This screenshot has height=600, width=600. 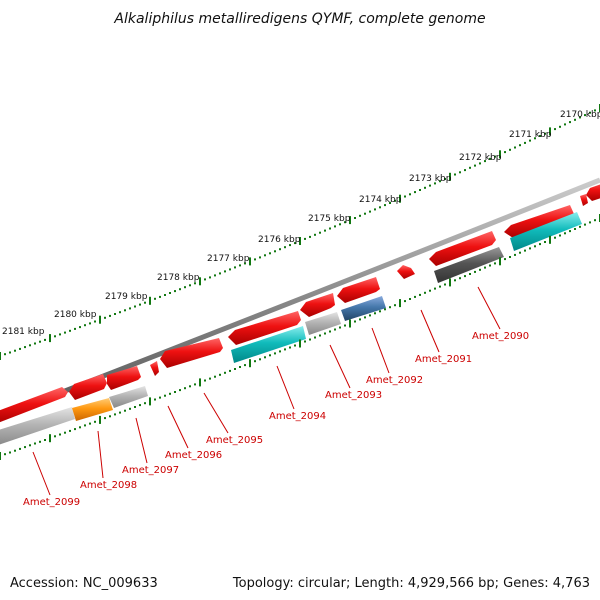 I want to click on gene-label: Amet_2099, so click(x=51, y=502).